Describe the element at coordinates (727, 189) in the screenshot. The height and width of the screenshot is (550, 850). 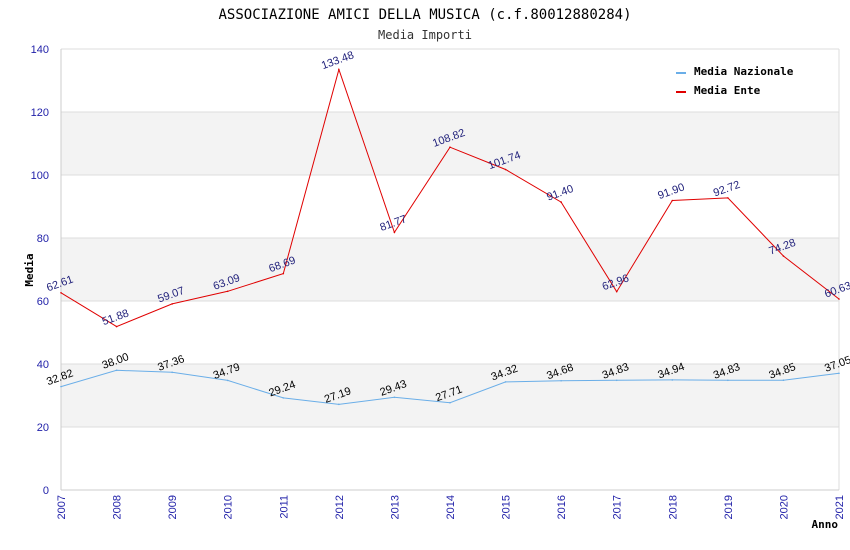
I see `data-label: 92.72` at that location.